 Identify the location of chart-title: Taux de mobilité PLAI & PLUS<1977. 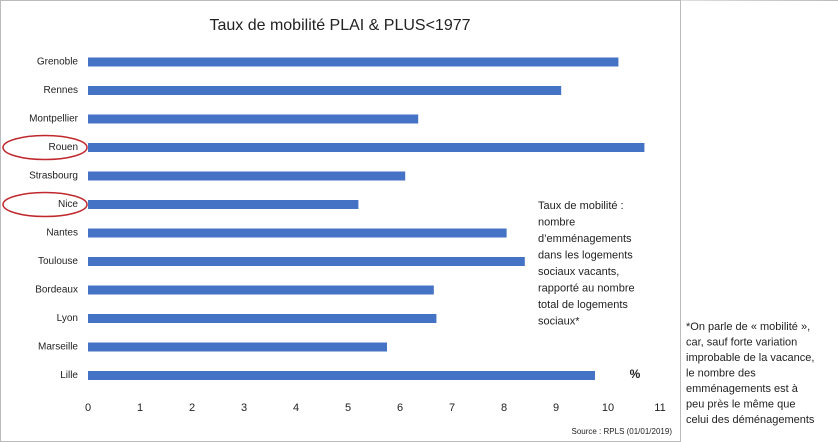
(339, 25).